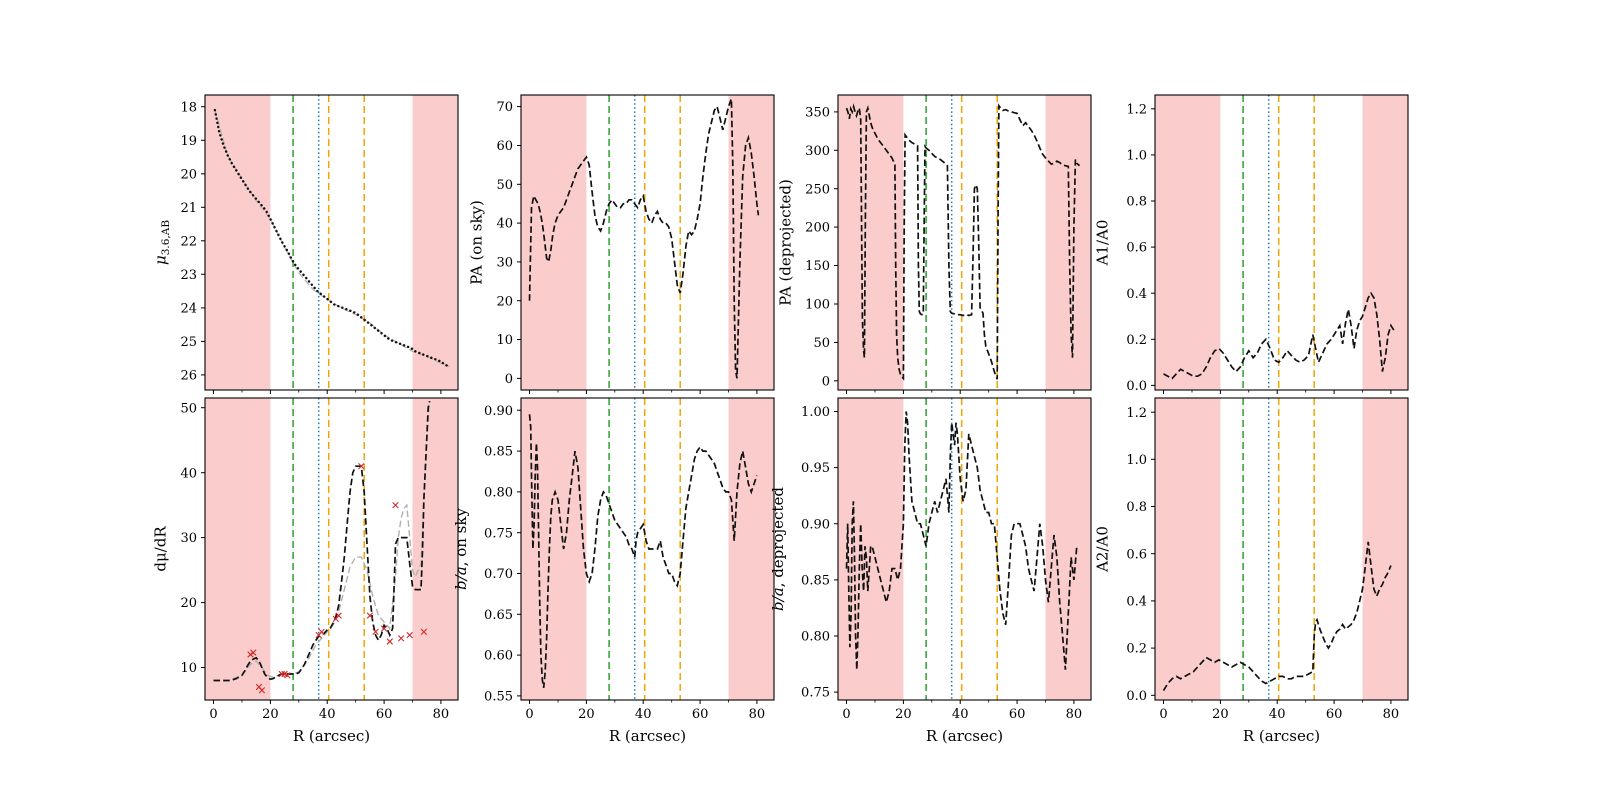 Image resolution: width=1600 pixels, height=800 pixels. What do you see at coordinates (188, 208) in the screenshot?
I see `y-tick-label: 21` at bounding box center [188, 208].